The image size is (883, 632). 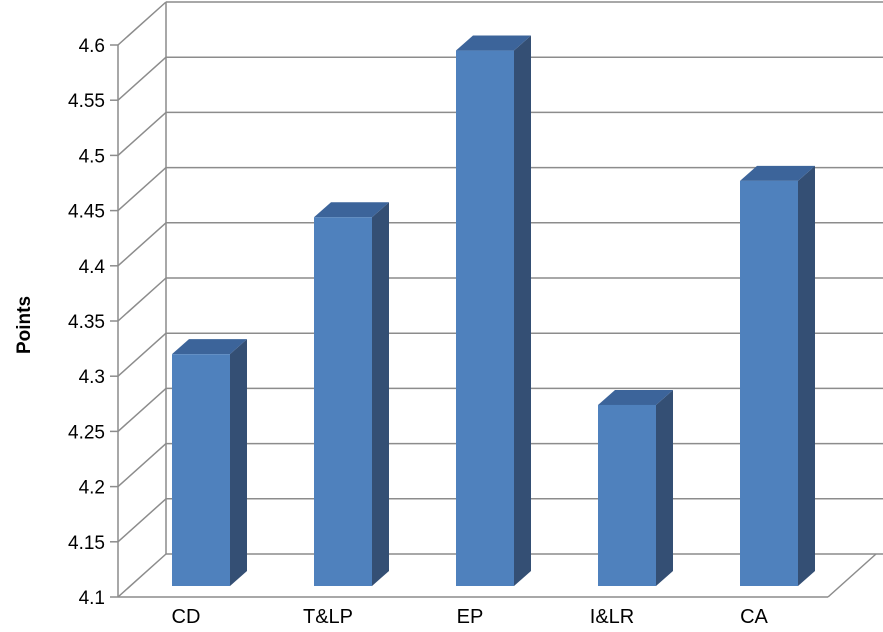 I want to click on y-tick-label: 4.35, so click(x=86, y=322).